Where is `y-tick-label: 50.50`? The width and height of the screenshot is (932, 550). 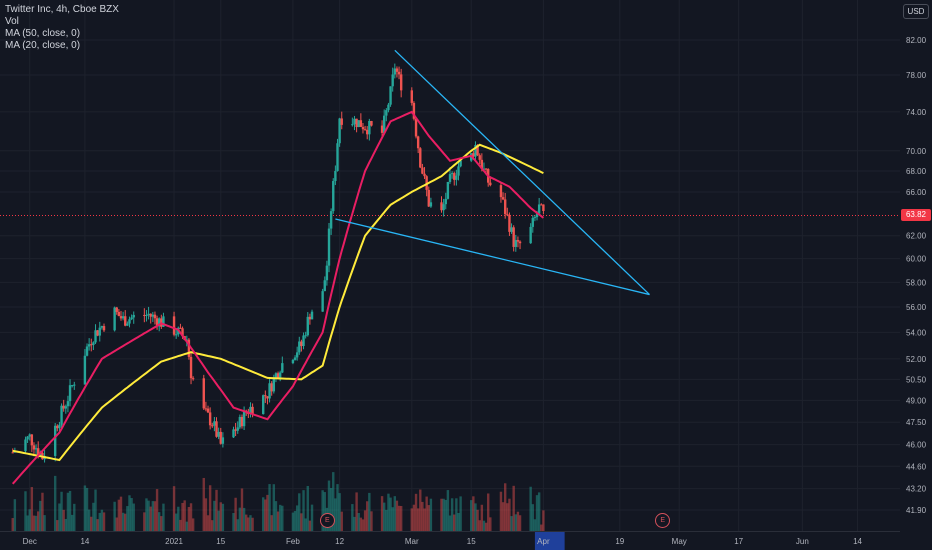 y-tick-label: 50.50 is located at coordinates (916, 379).